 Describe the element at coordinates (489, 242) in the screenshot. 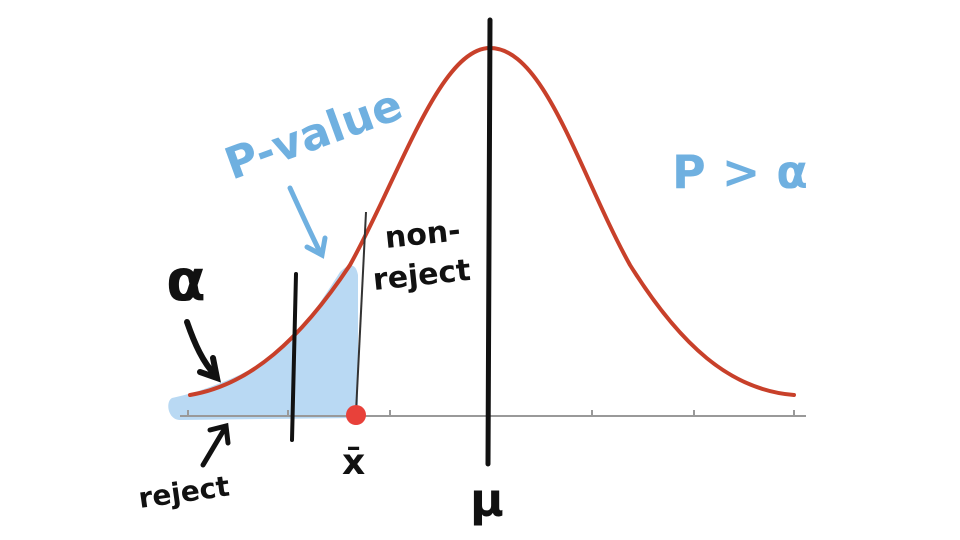

I see `mean-line` at that location.